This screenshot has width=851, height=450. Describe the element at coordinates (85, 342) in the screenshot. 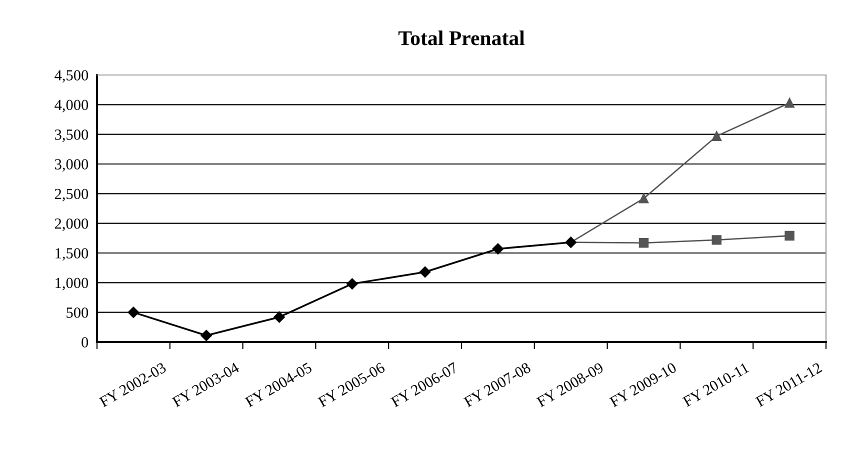

I see `y-tick-label: 0` at that location.